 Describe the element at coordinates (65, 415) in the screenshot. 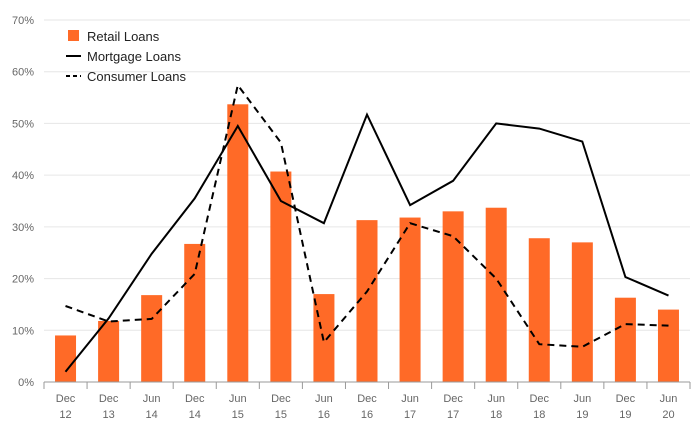

I see `x-tick-label-year: 12` at that location.